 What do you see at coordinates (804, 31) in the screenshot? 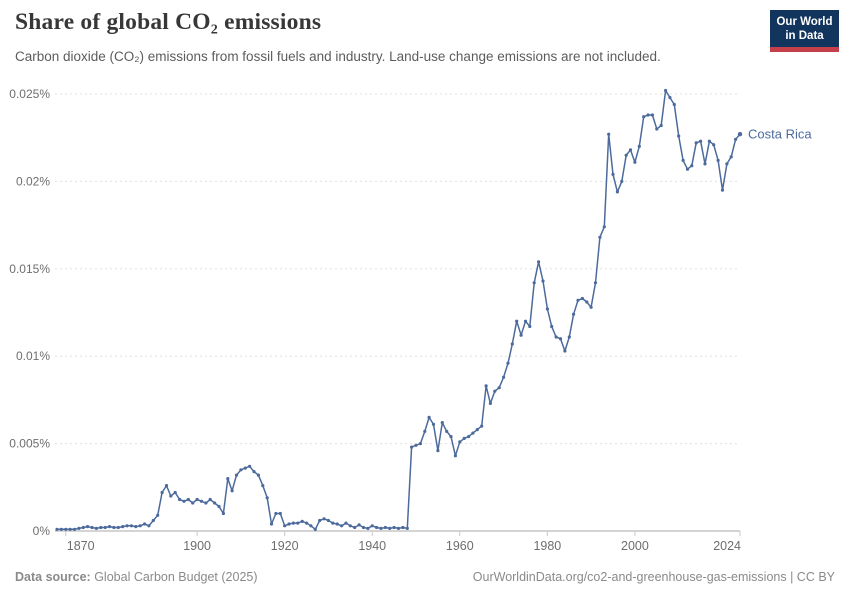
I see `owid-logo: Our World in Data` at bounding box center [804, 31].